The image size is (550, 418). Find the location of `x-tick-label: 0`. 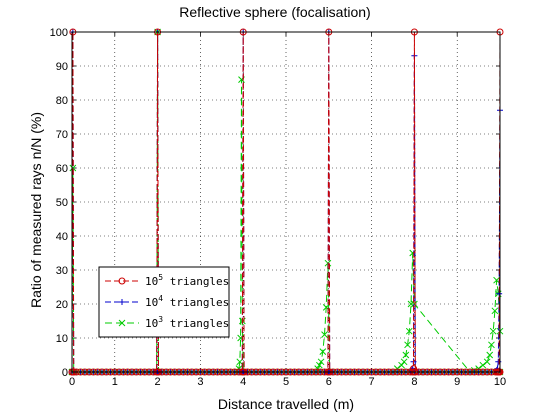

x-tick-label: 0 is located at coordinates (72, 382).